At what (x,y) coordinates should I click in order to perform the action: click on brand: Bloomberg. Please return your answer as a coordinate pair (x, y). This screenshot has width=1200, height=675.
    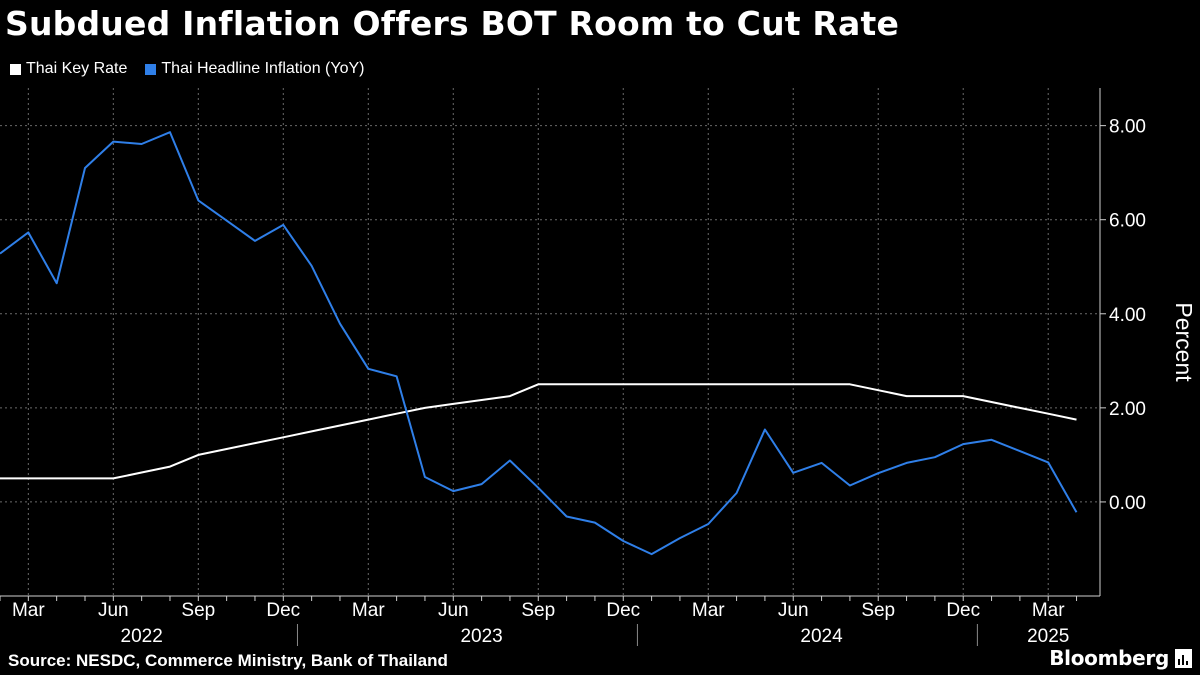
    Looking at the image, I should click on (1120, 658).